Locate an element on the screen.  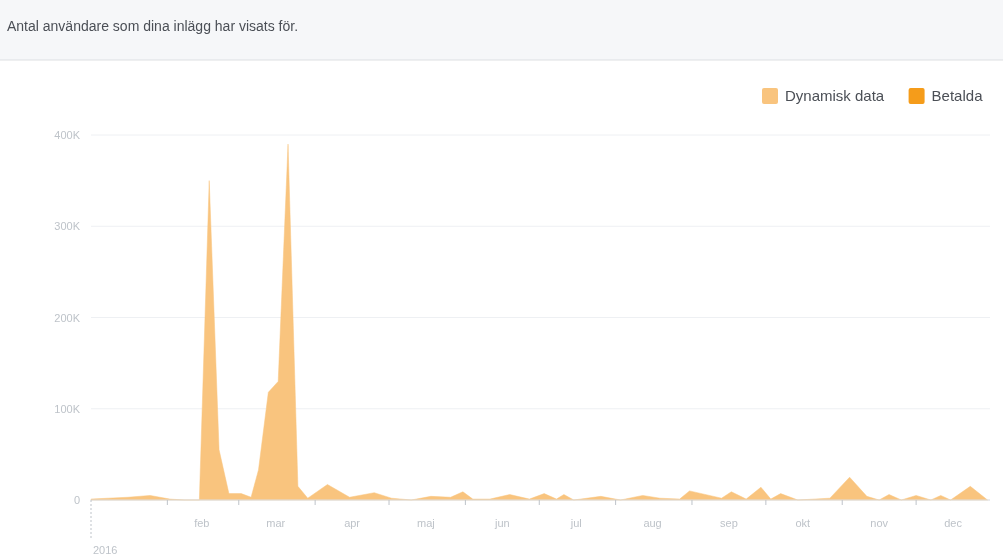
y-tick-label: 0 is located at coordinates (76, 500).